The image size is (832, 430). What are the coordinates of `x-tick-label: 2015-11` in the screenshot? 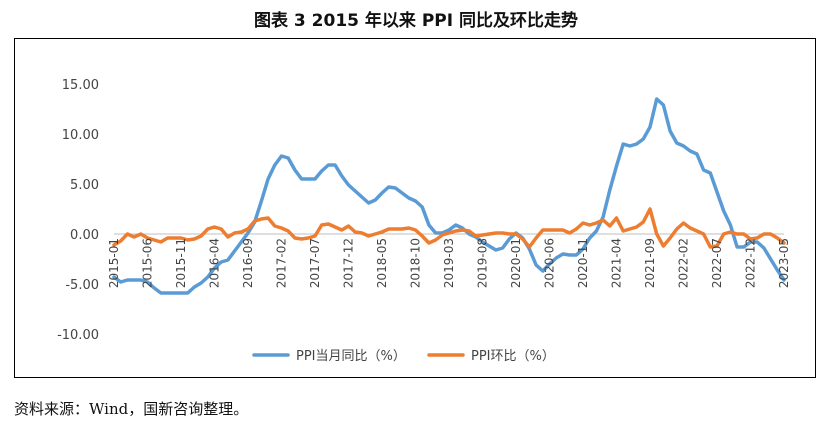 It's located at (181, 263).